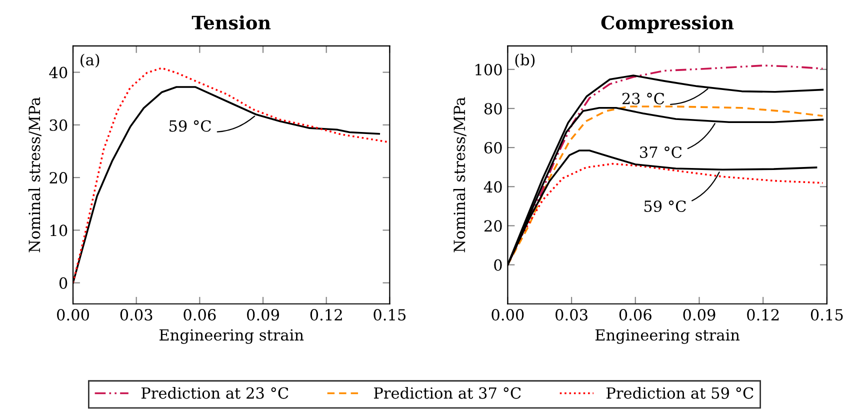 The height and width of the screenshot is (414, 849). What do you see at coordinates (667, 24) in the screenshot?
I see `chart-title: Compression` at bounding box center [667, 24].